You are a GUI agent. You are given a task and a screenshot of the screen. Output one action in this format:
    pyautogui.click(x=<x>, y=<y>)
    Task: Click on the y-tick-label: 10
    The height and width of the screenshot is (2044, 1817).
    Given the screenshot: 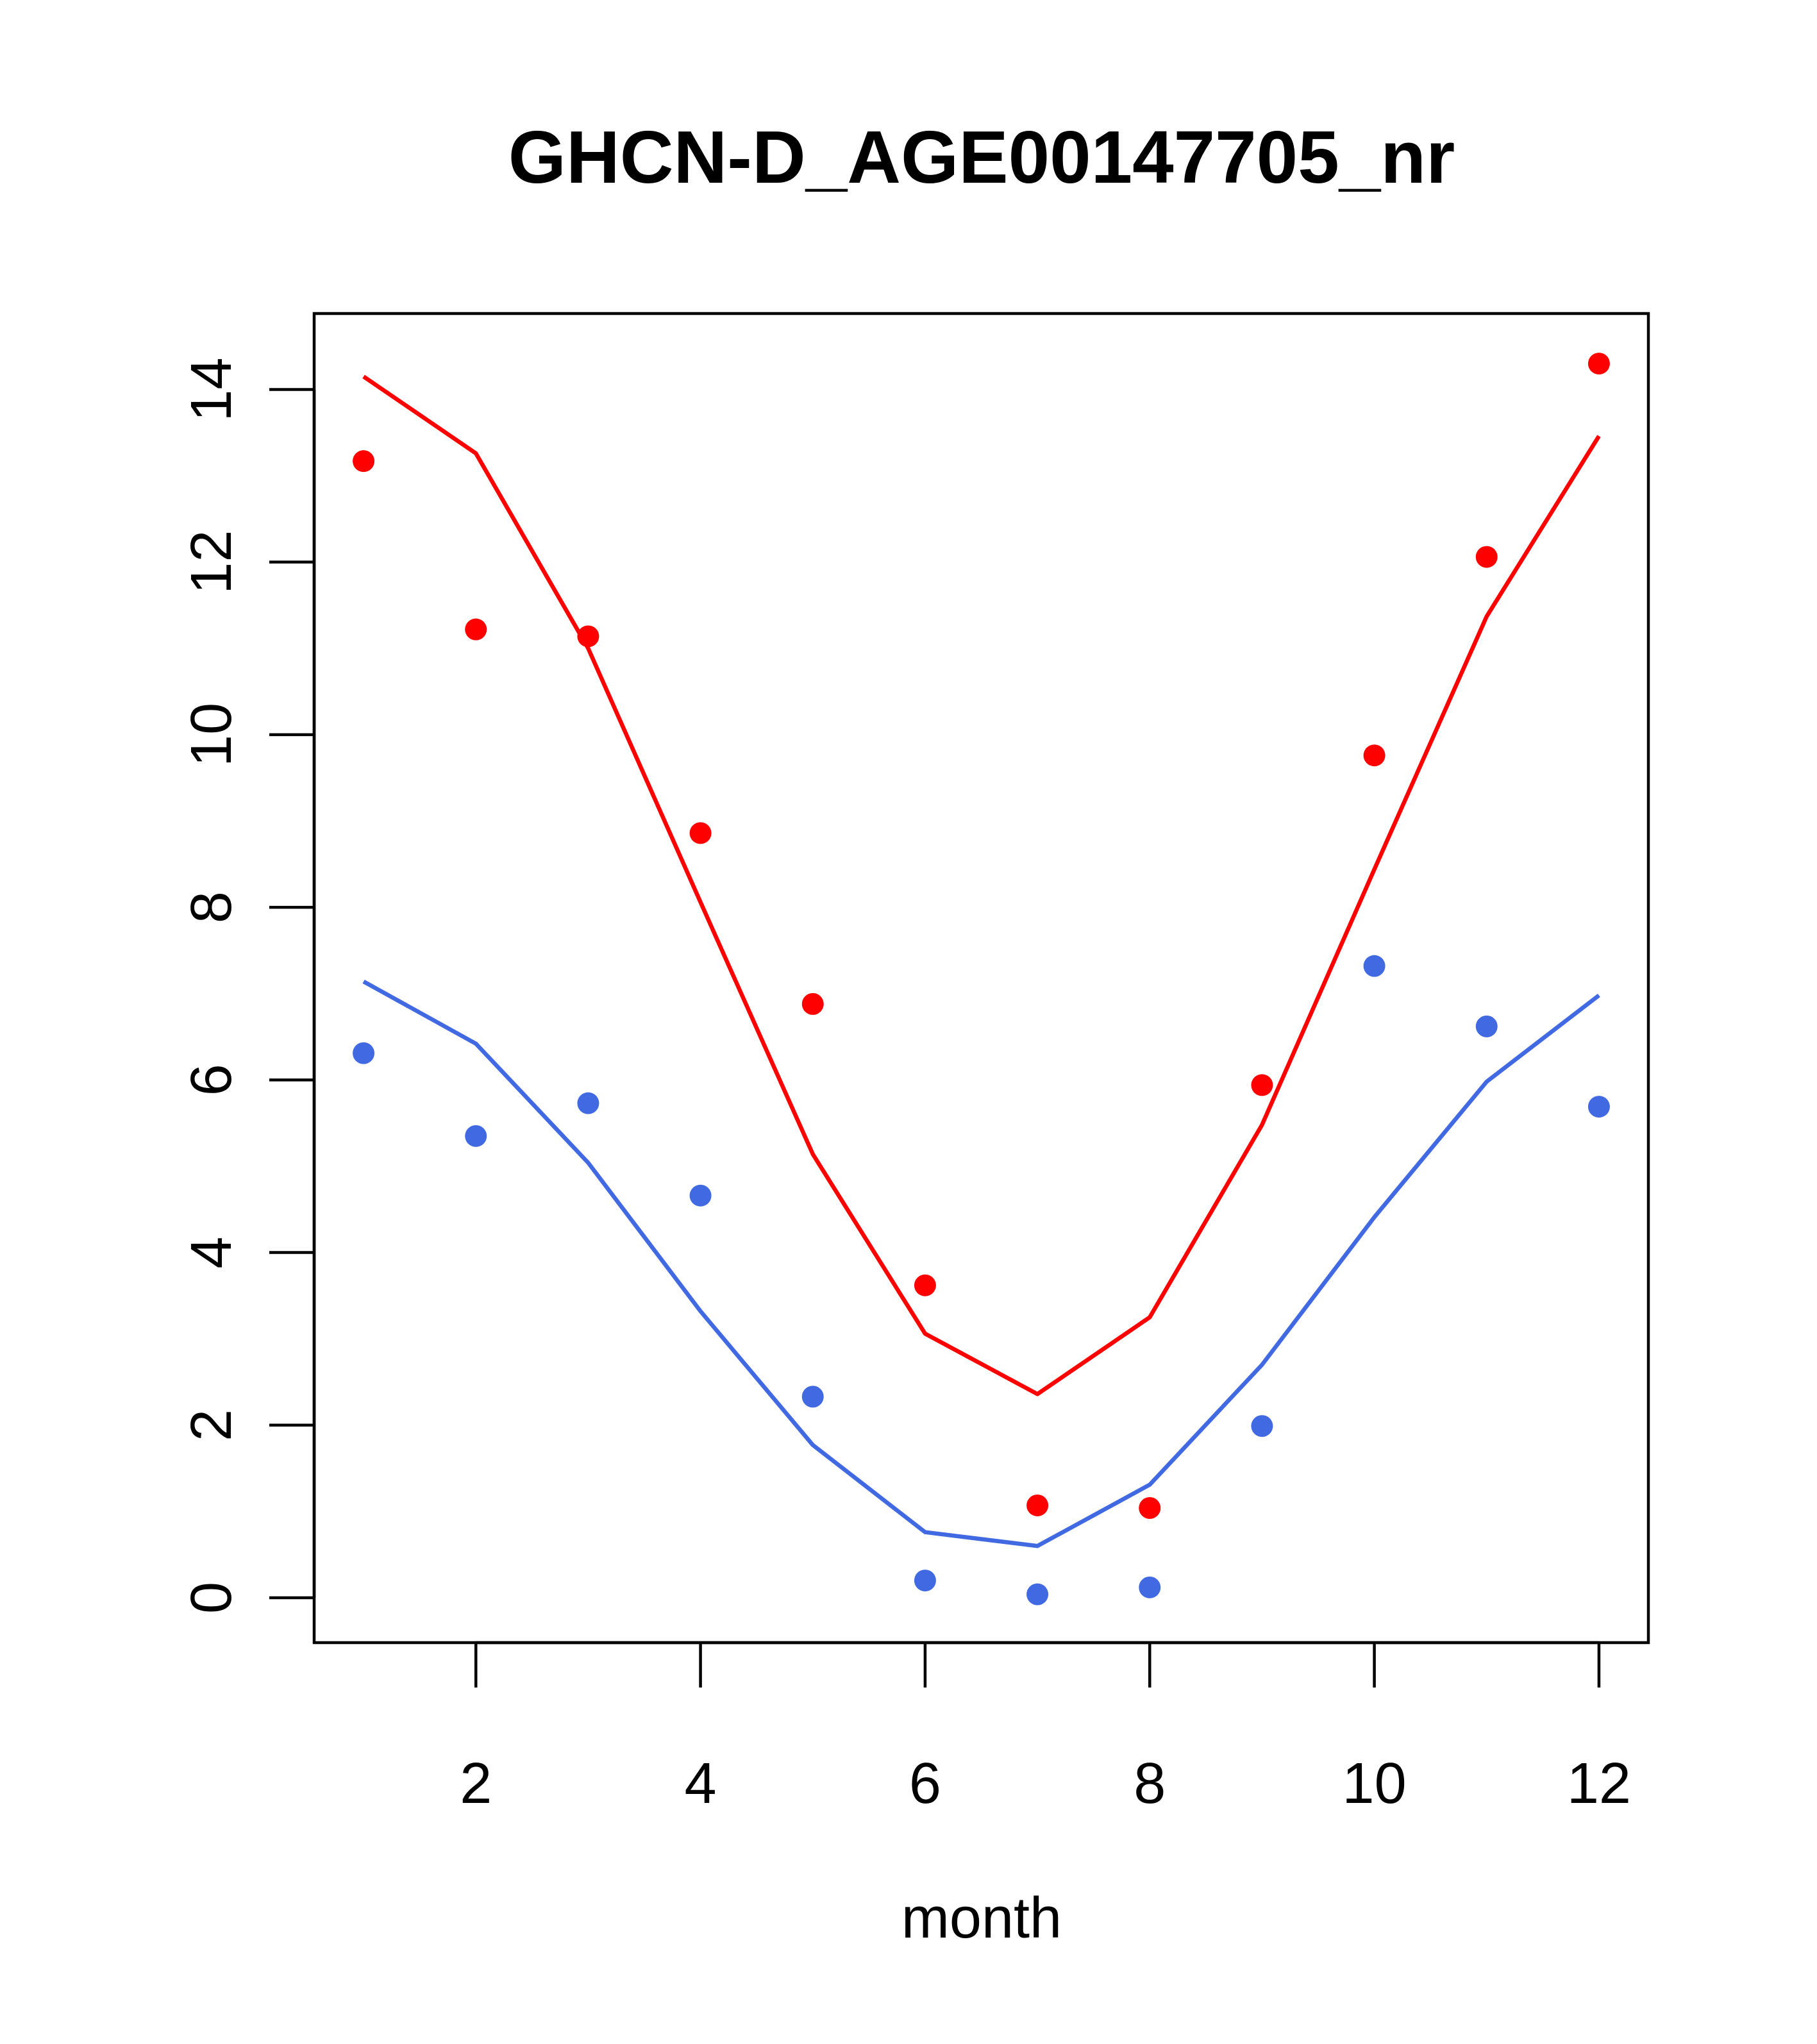 What is the action you would take?
    pyautogui.click(x=212, y=735)
    